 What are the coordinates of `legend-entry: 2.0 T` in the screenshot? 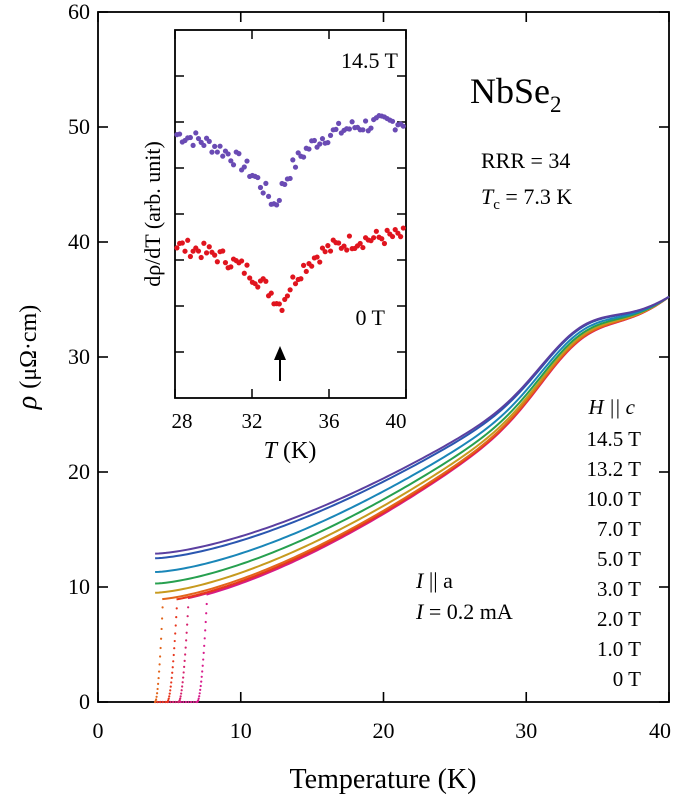 It's located at (619, 619).